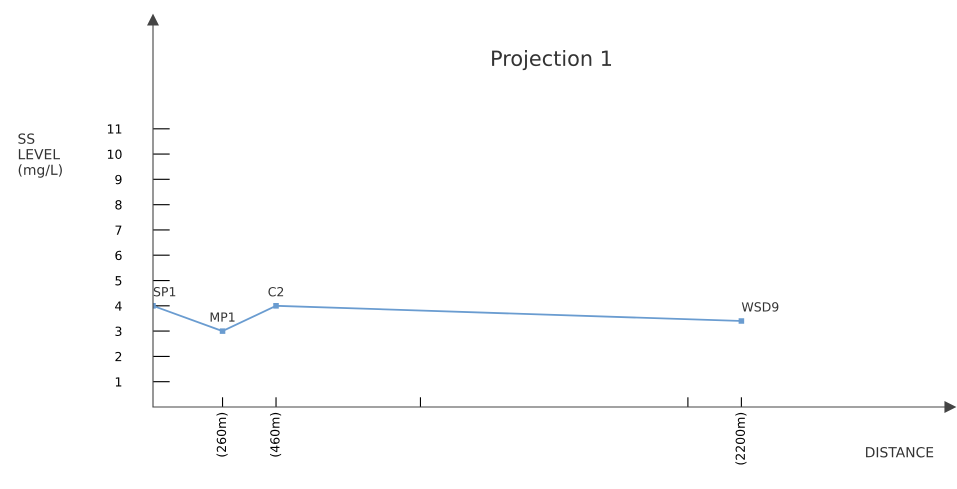 This screenshot has height=489, width=957. What do you see at coordinates (118, 331) in the screenshot?
I see `y-tick-label: 3` at bounding box center [118, 331].